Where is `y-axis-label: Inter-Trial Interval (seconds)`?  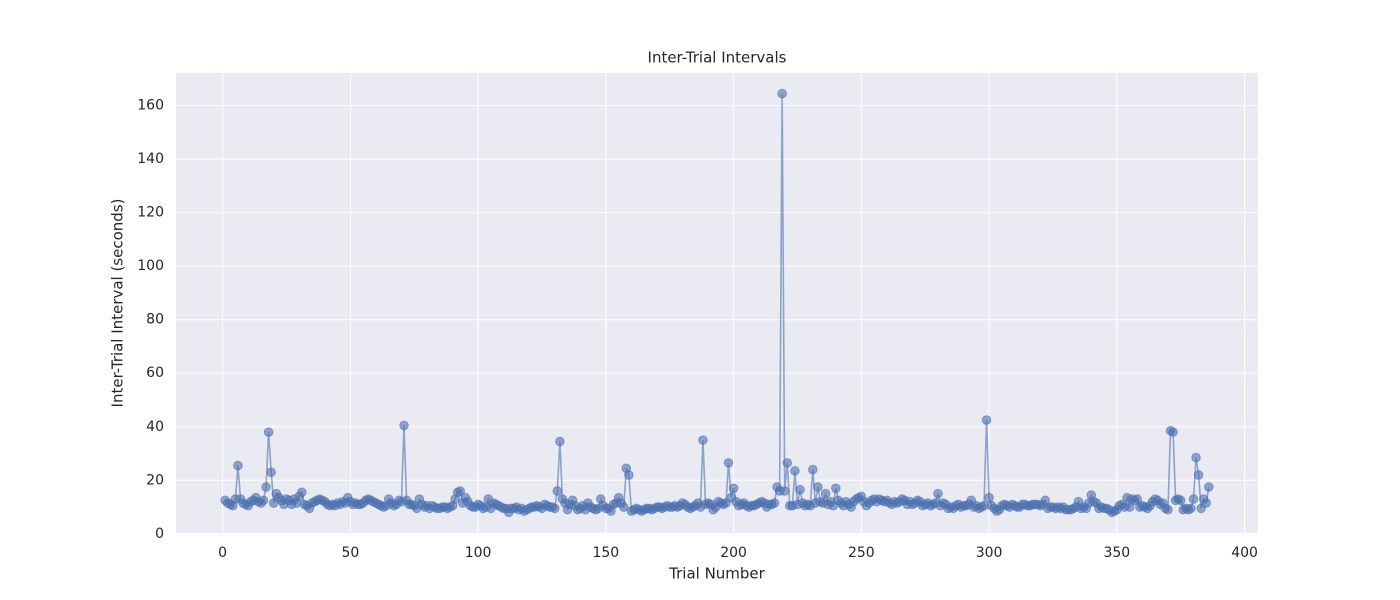
y-axis-label: Inter-Trial Interval (seconds) is located at coordinates (118, 303).